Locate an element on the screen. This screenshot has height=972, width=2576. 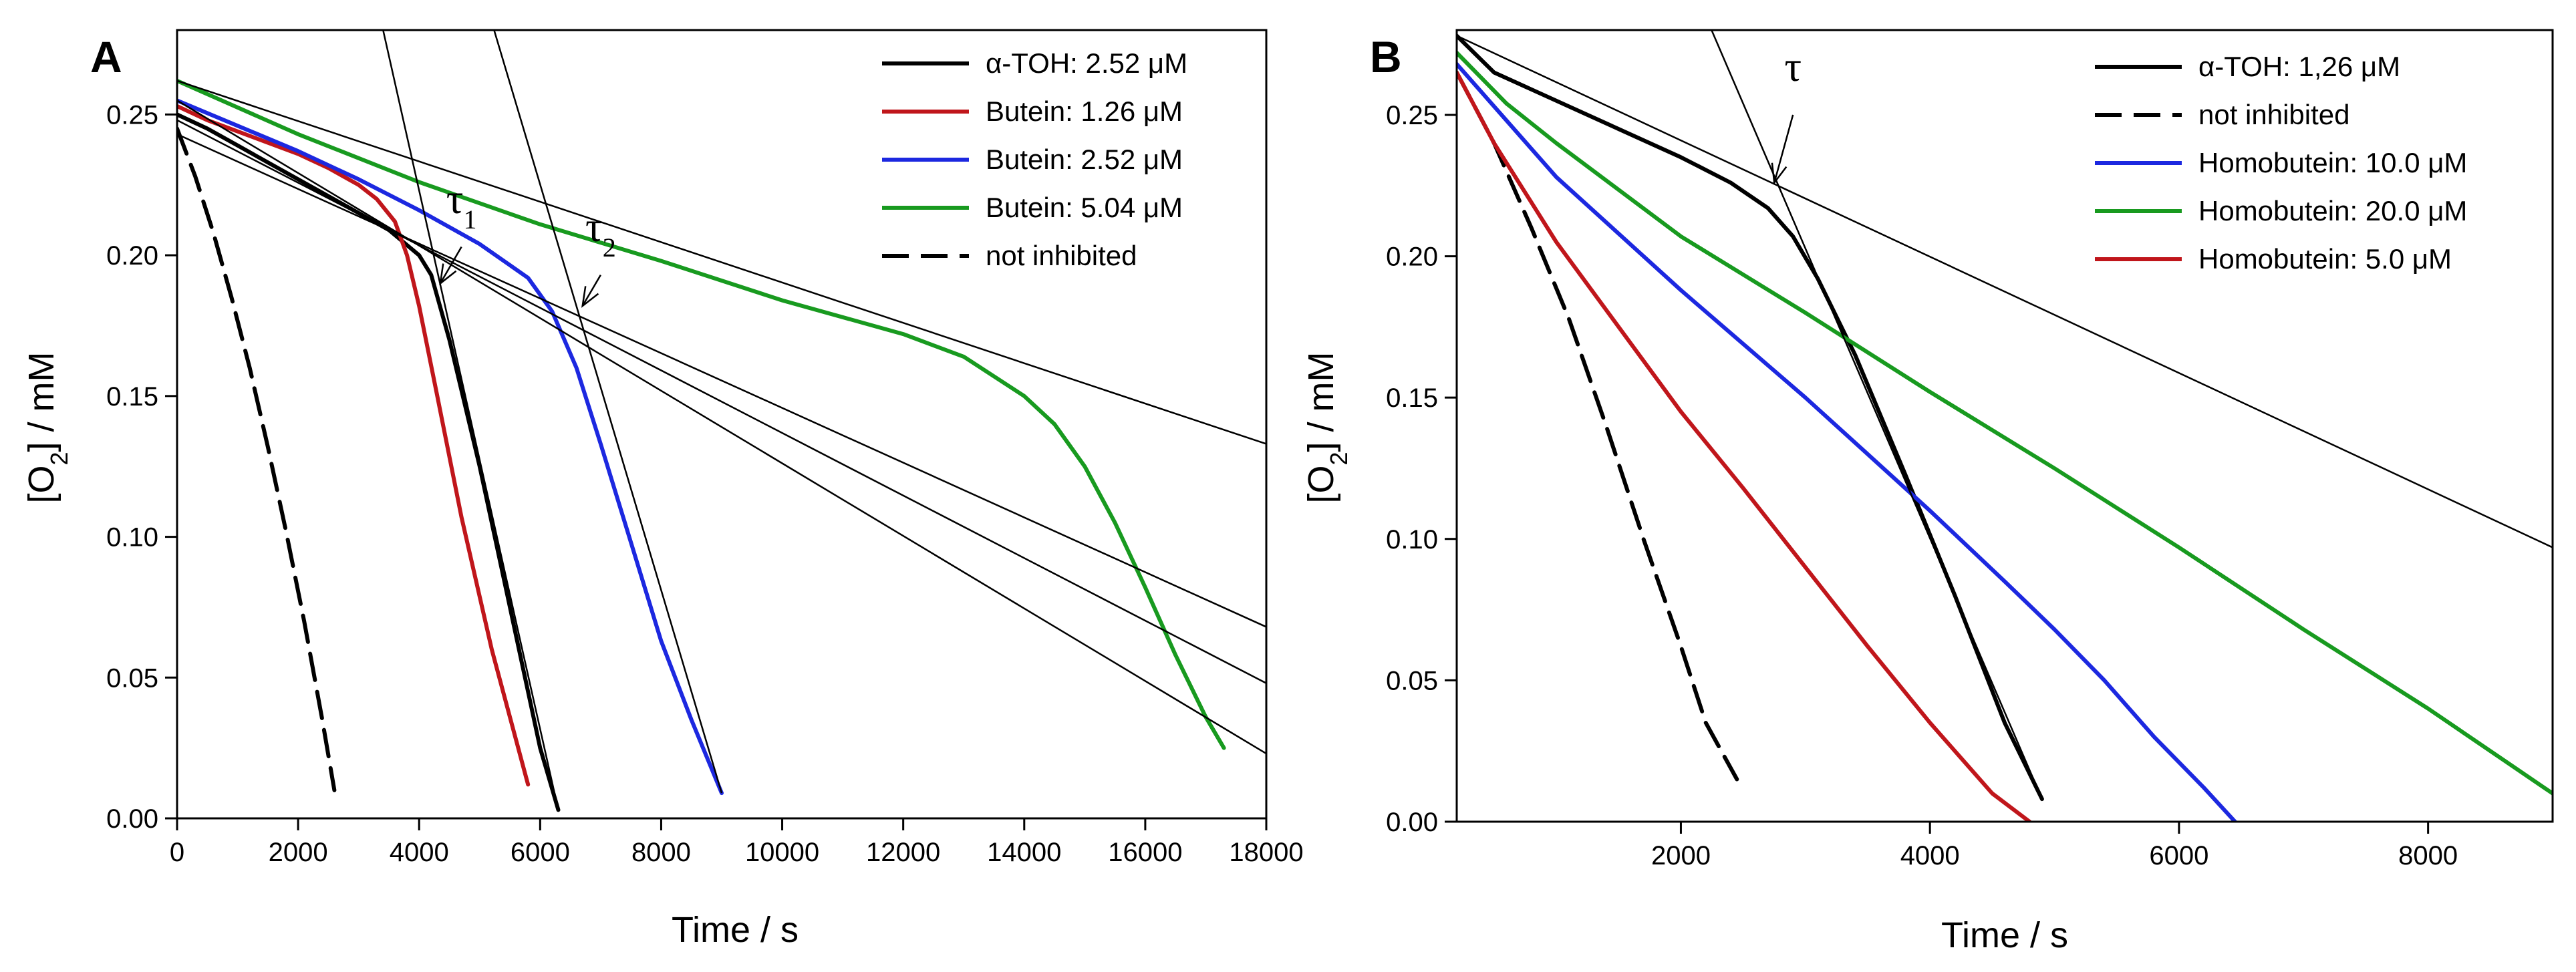
panel-b-legend-label-0: α-TOH: 1,26 μM is located at coordinates (2299, 66).